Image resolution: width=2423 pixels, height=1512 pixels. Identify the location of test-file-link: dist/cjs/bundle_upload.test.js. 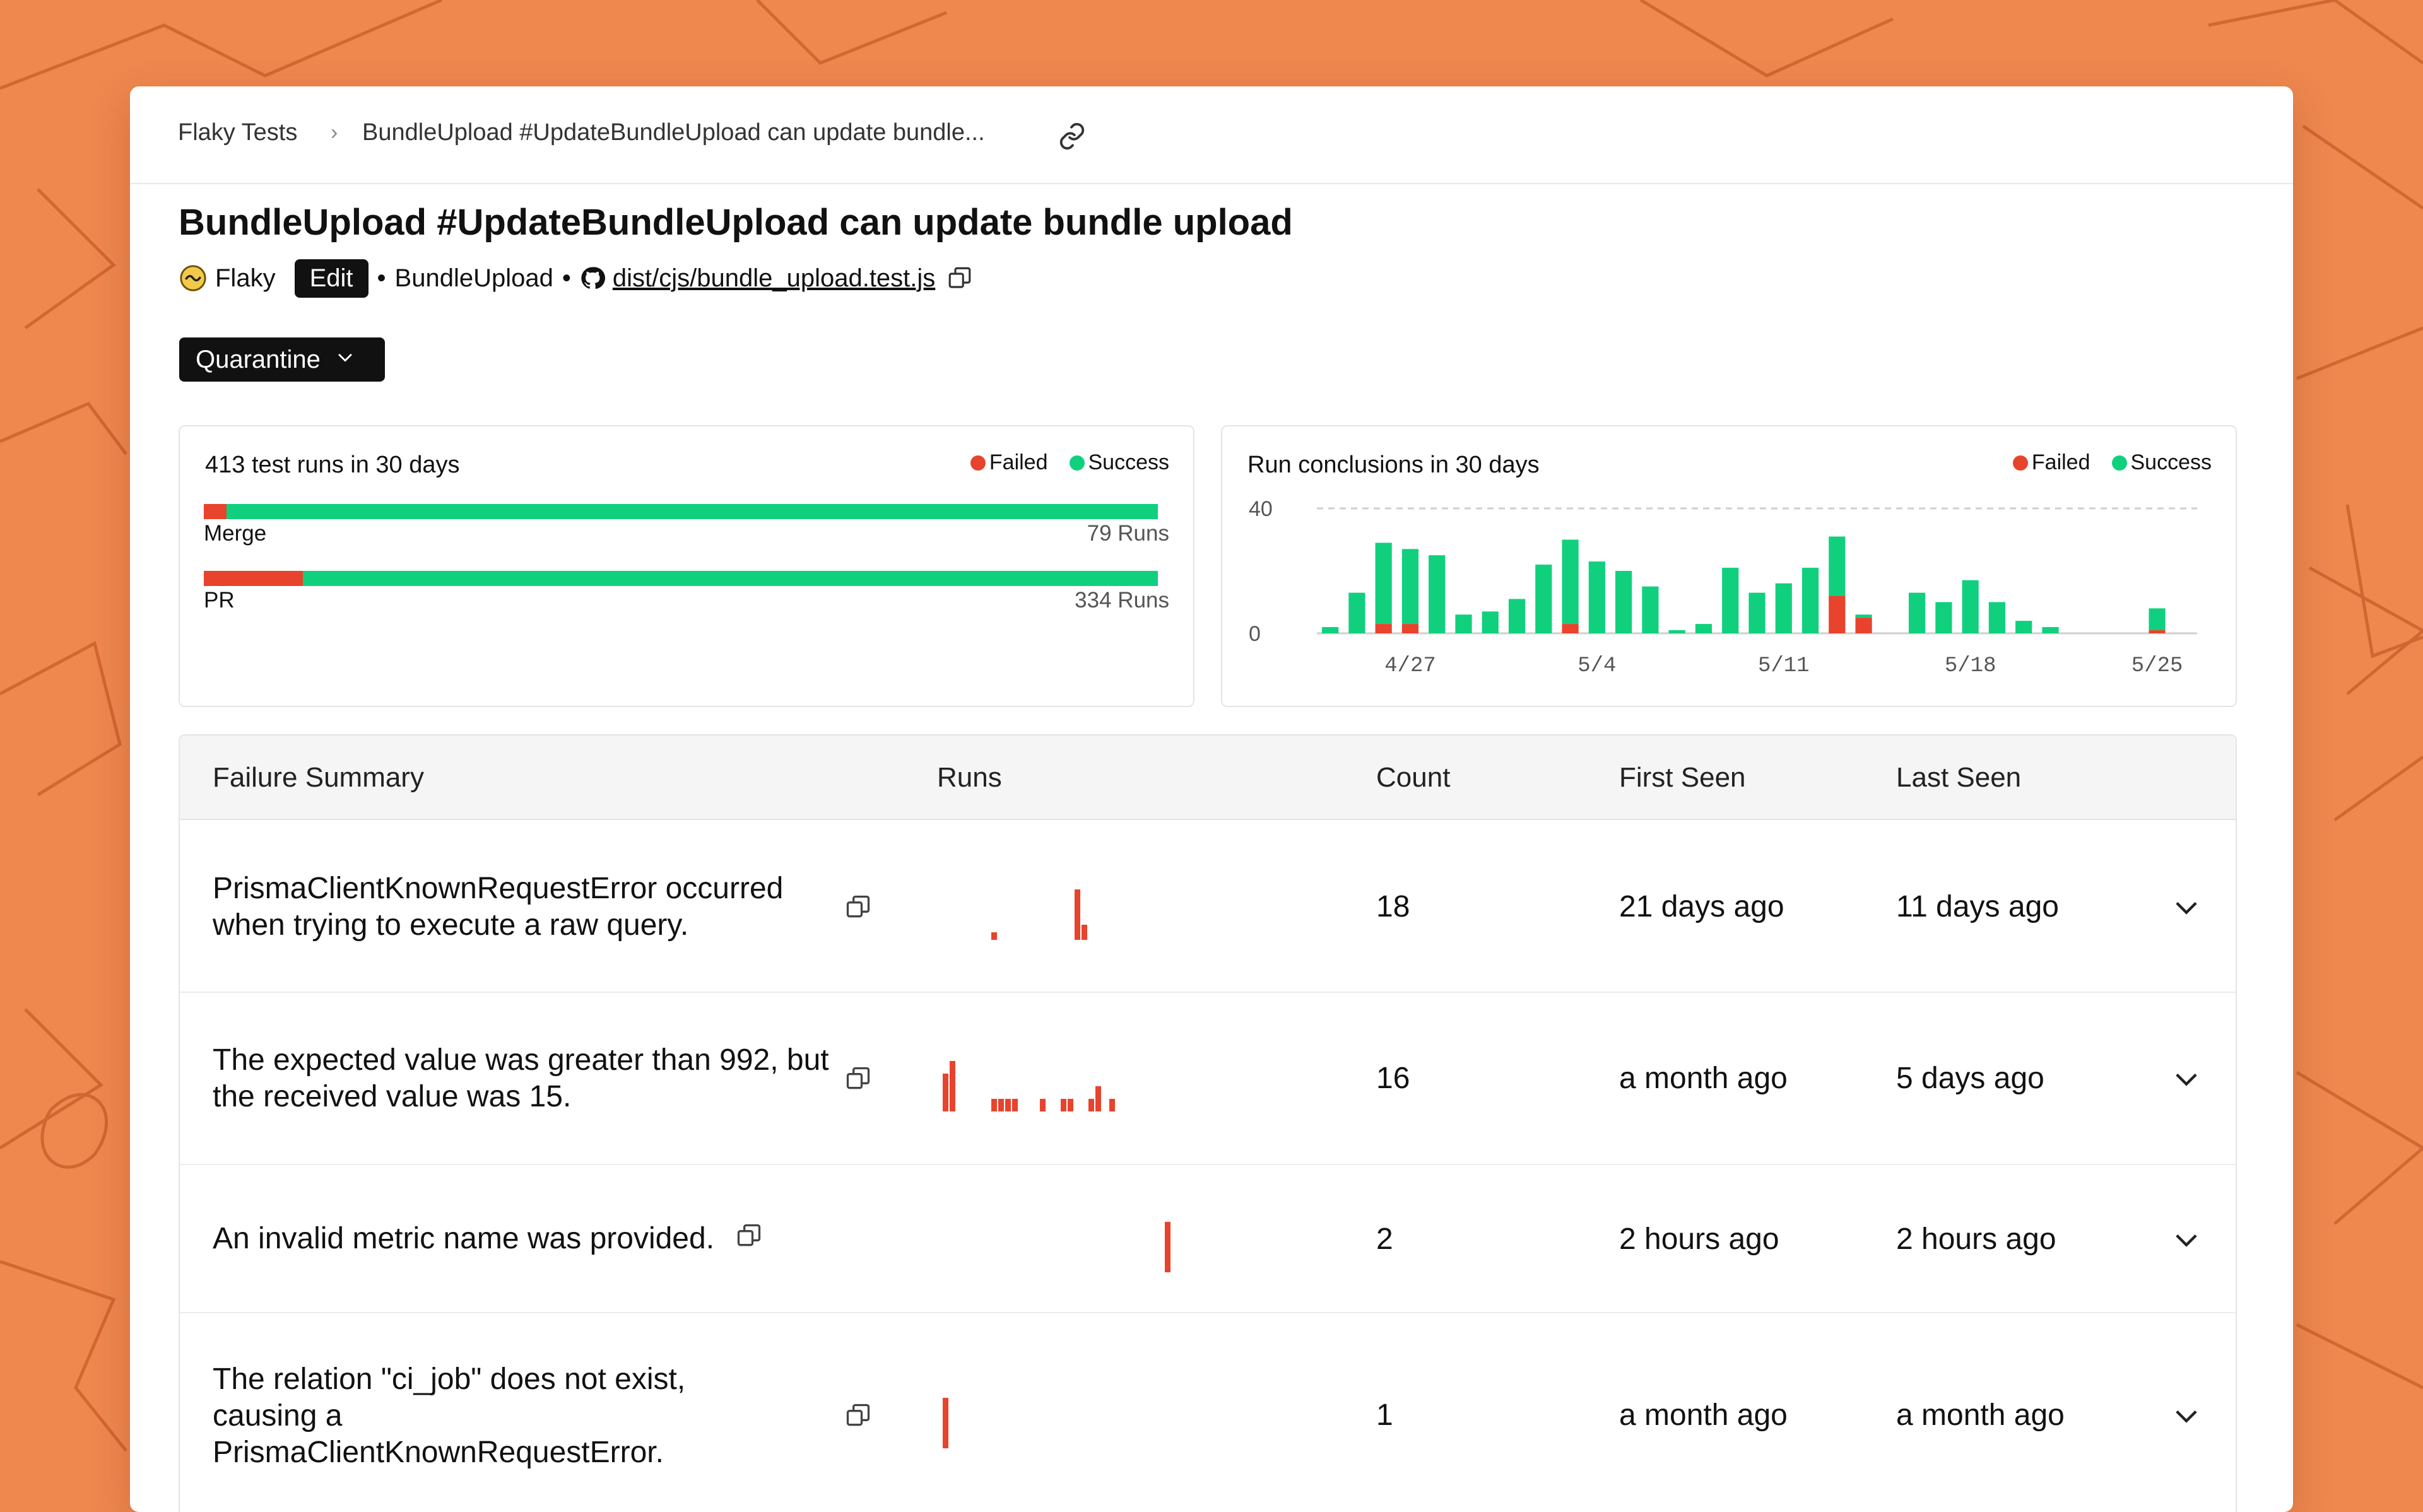
(774, 278).